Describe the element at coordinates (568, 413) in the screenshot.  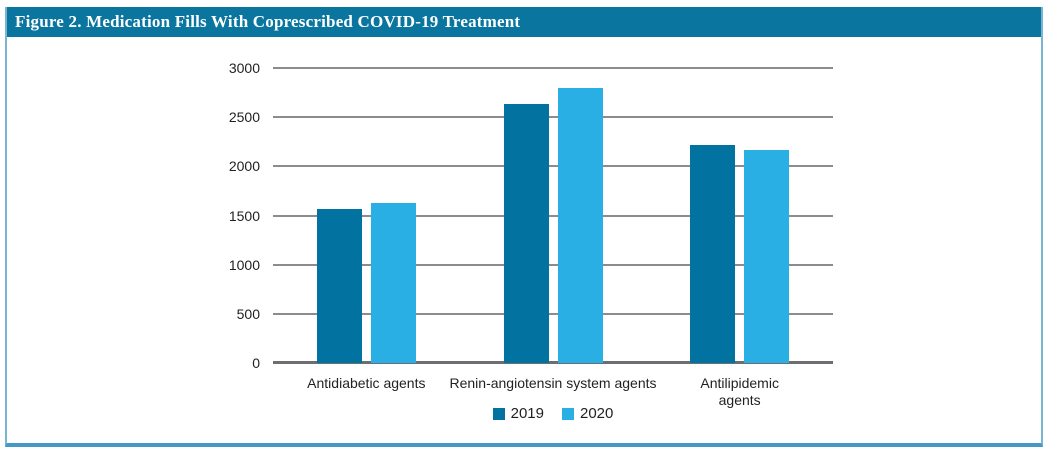
I see `legend-swatch-2020` at that location.